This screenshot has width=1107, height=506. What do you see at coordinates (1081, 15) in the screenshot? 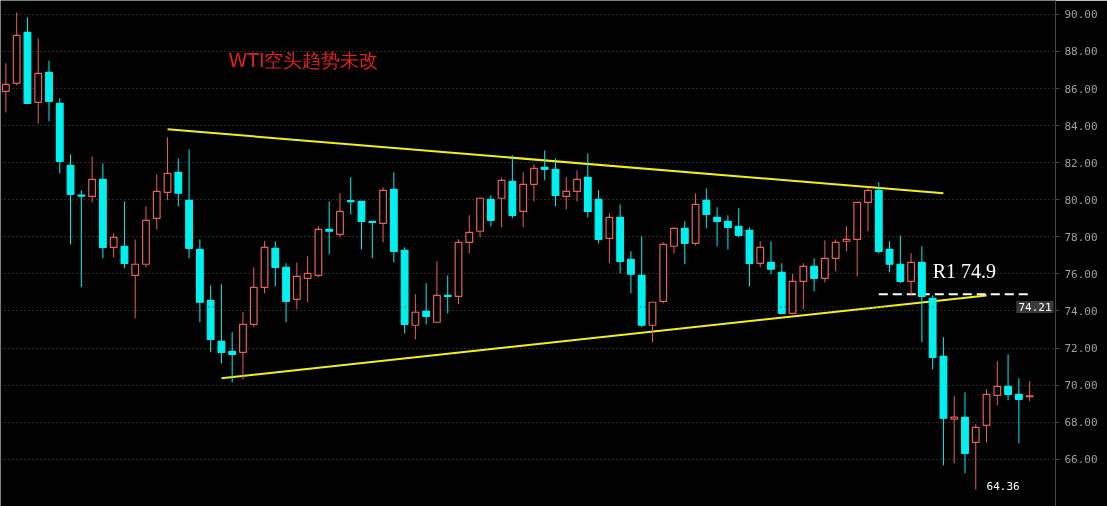
I see `y-tick-label: 90.00` at bounding box center [1081, 15].